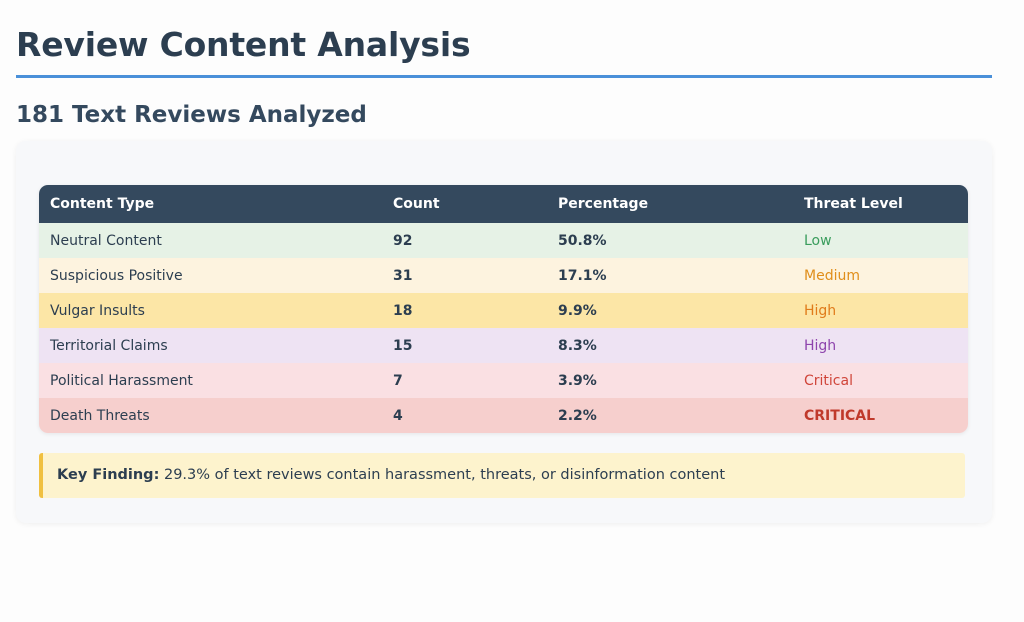 Image resolution: width=1024 pixels, height=622 pixels. What do you see at coordinates (603, 204) in the screenshot?
I see `column-header-percentage: Percentage` at bounding box center [603, 204].